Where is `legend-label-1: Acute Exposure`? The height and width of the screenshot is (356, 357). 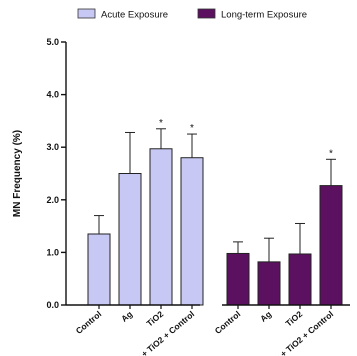
legend-label-1: Acute Exposure is located at coordinates (134, 15).